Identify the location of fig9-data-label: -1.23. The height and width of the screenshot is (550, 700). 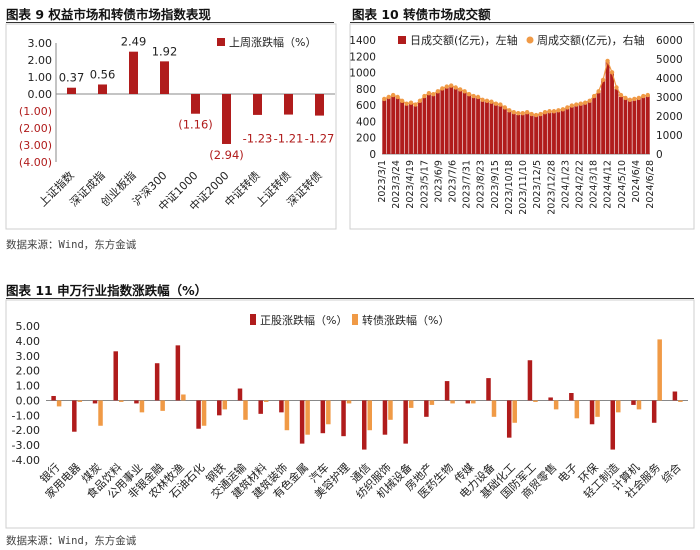
(258, 138).